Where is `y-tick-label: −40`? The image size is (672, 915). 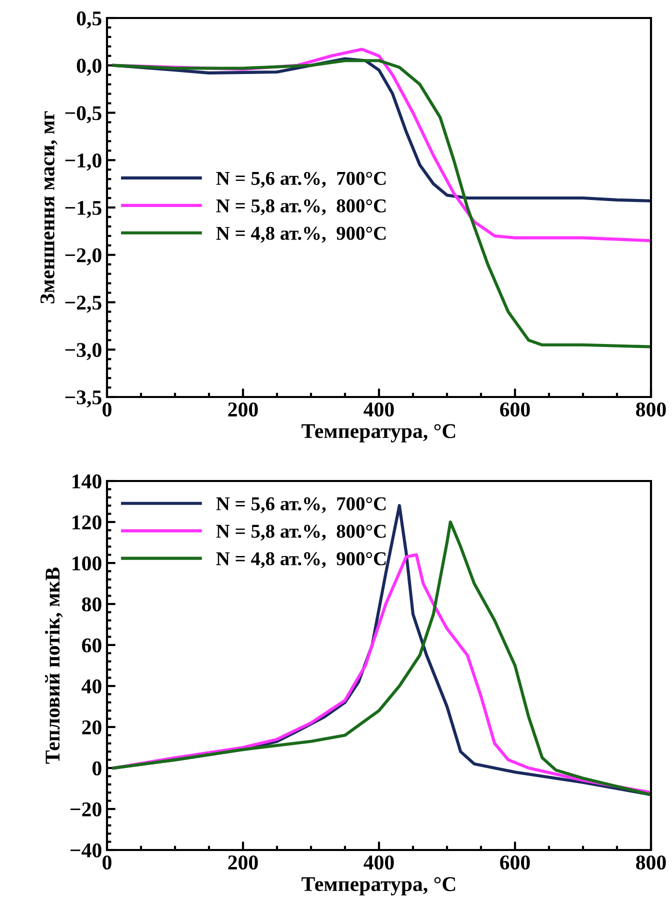
y-tick-label: −40 is located at coordinates (86, 850).